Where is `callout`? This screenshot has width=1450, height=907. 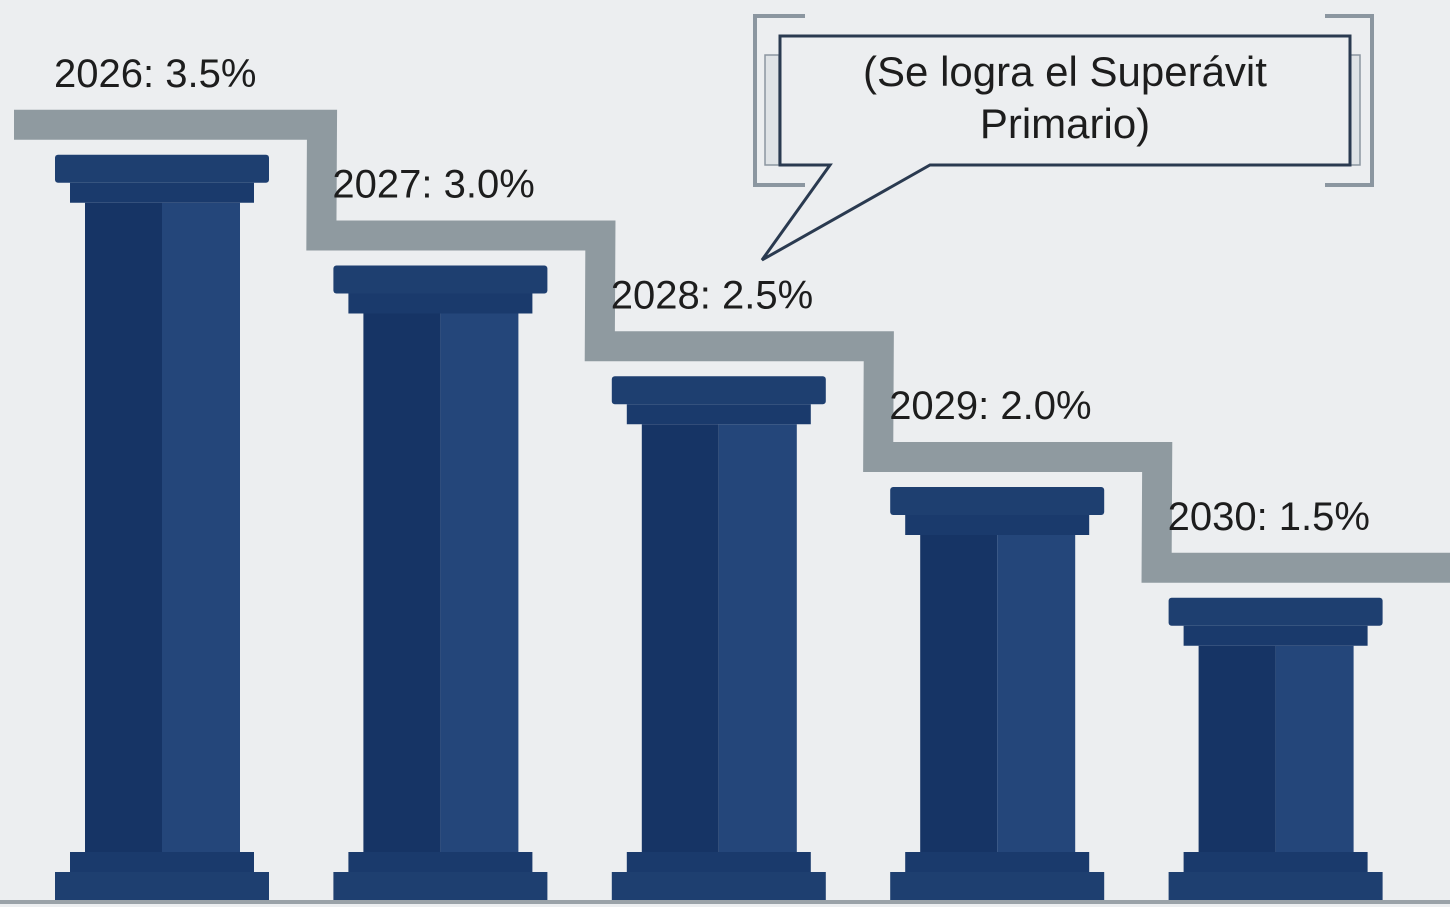
callout is located at coordinates (1063, 138).